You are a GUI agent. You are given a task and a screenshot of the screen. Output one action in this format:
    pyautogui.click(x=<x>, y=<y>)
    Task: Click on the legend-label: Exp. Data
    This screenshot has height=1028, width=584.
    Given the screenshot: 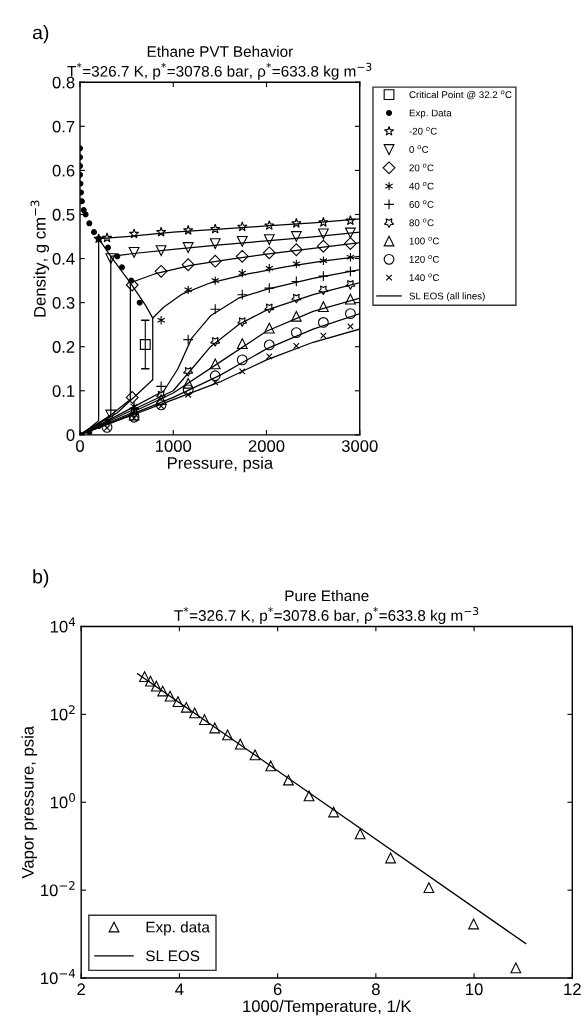 What is the action you would take?
    pyautogui.click(x=430, y=114)
    